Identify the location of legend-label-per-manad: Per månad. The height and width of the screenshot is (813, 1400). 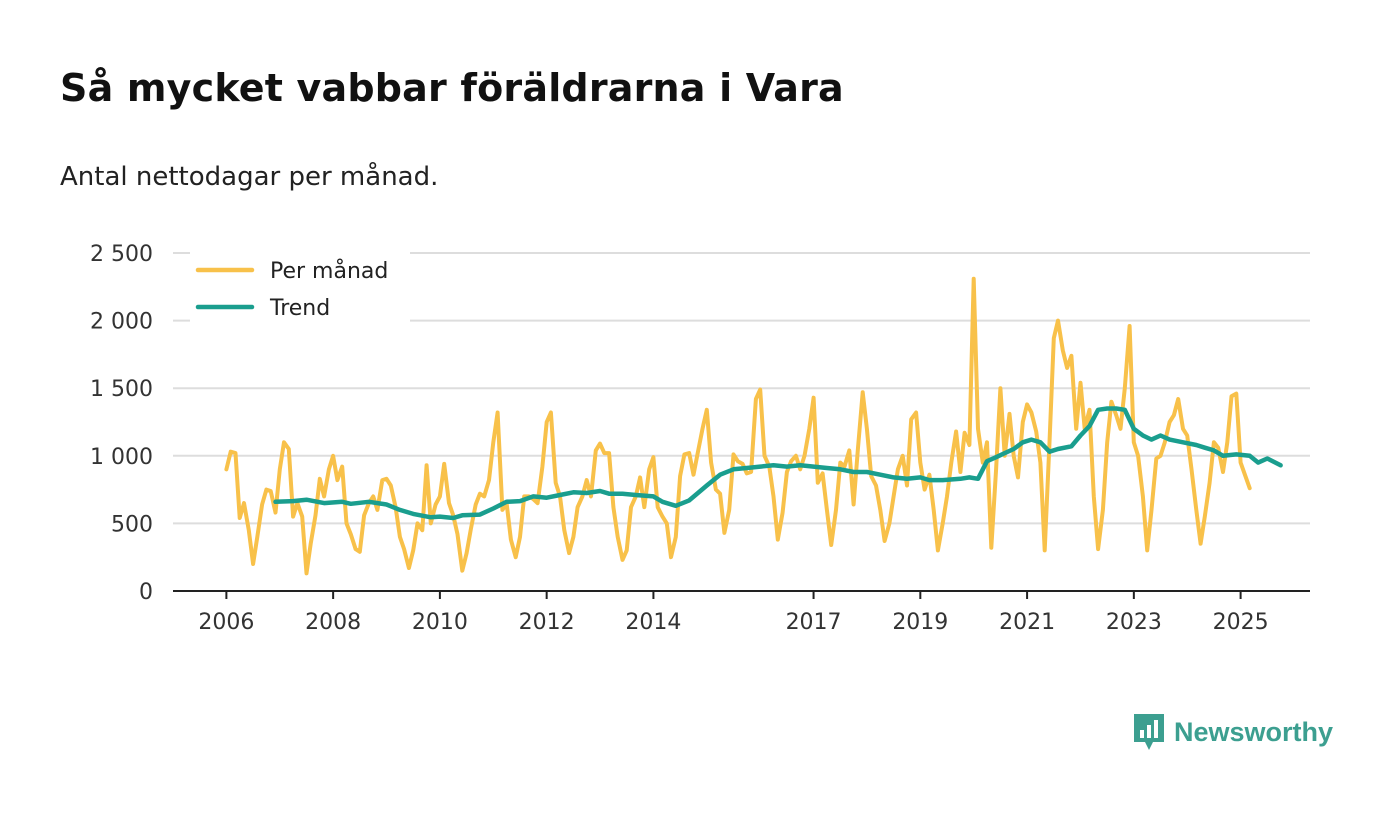
(329, 271).